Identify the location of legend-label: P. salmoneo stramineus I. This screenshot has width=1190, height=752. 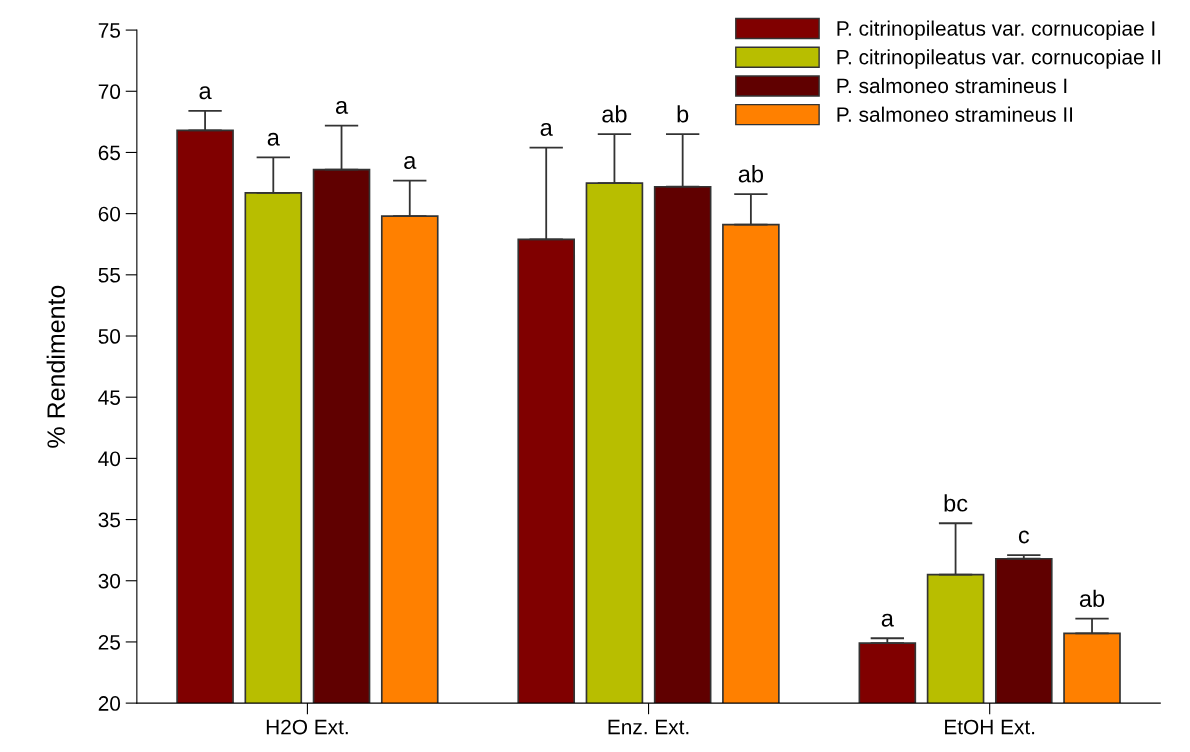
(952, 85).